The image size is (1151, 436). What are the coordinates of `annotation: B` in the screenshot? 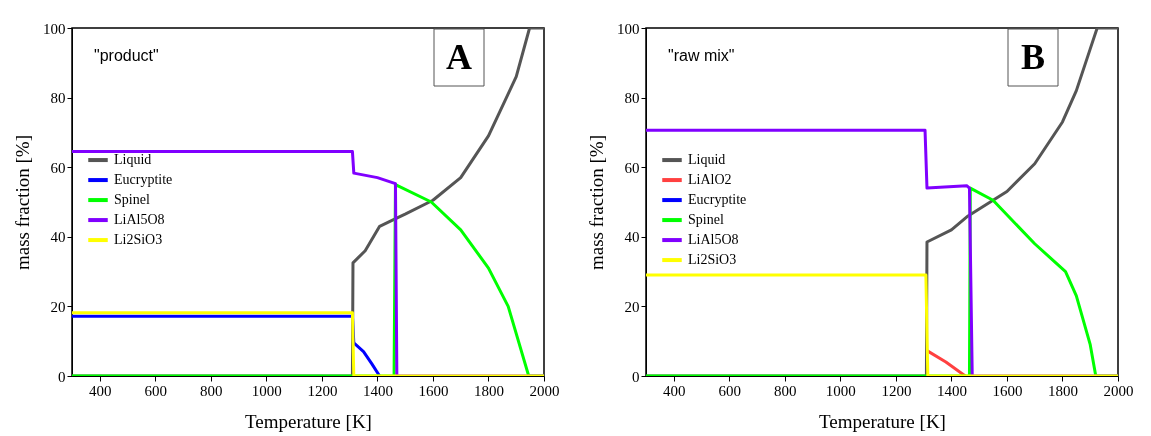 It's located at (1033, 57).